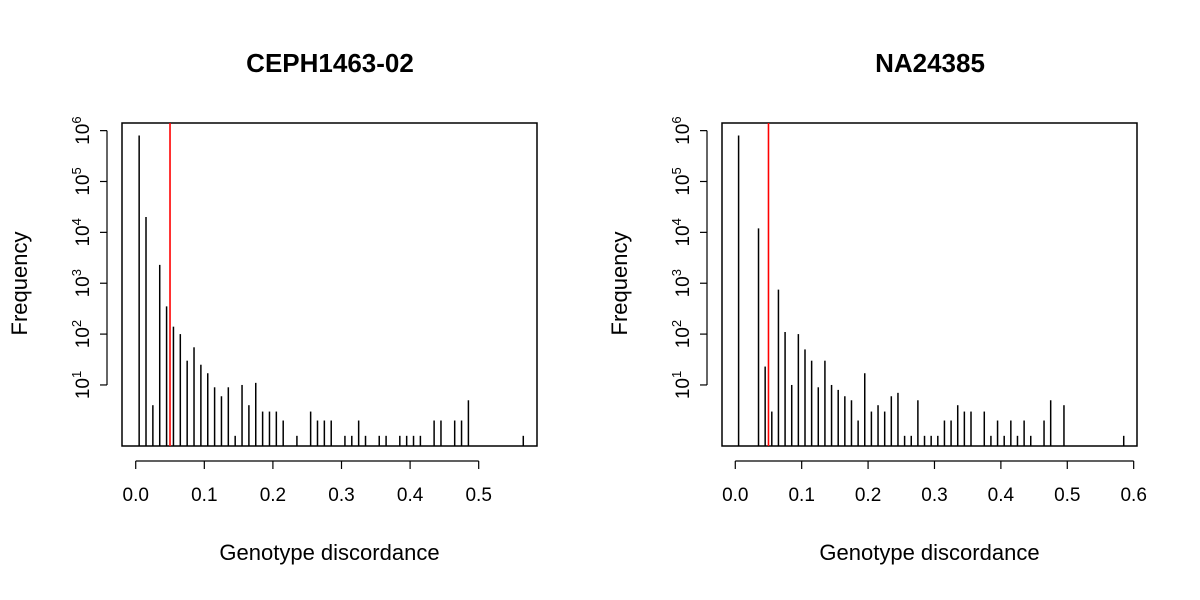  I want to click on chart-title: CEPH1463-02, so click(330, 63).